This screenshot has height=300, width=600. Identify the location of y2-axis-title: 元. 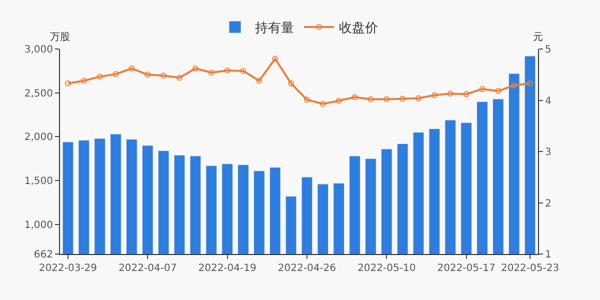
(538, 37).